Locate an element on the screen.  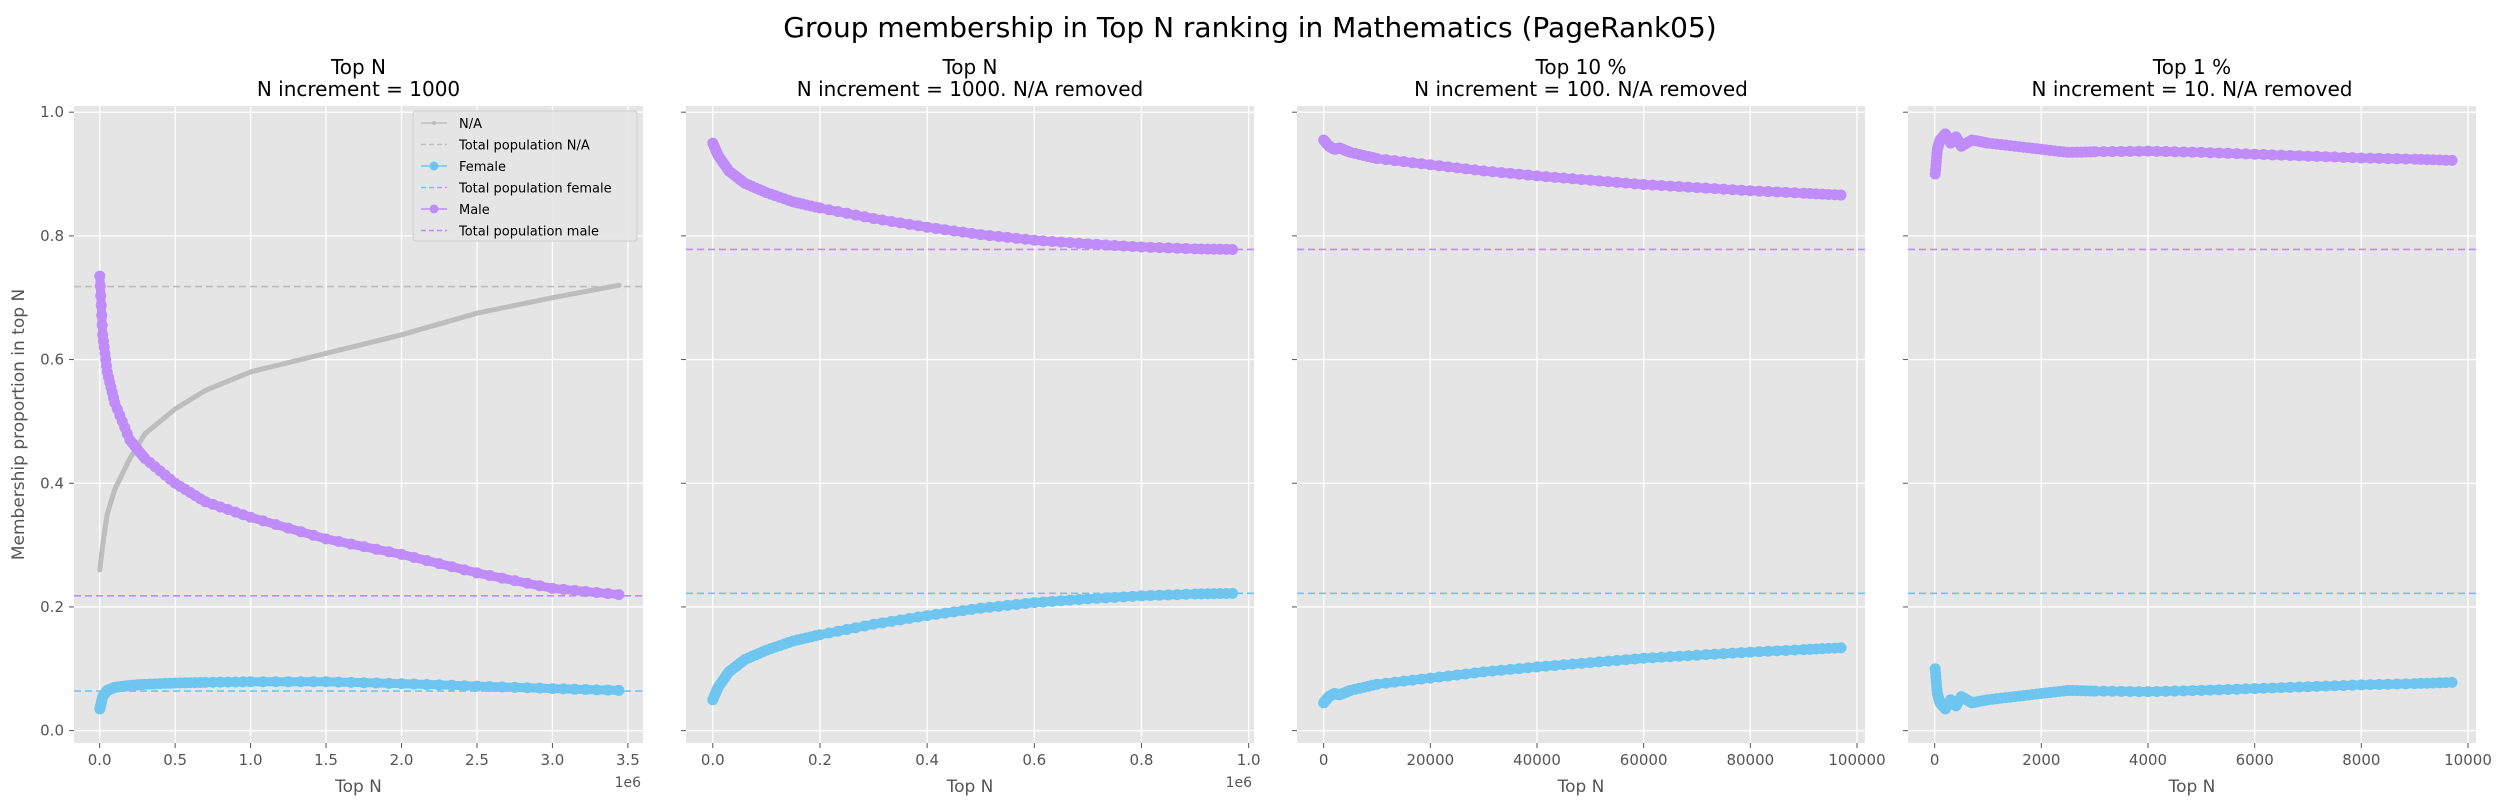
legend-item: Total population N/A is located at coordinates (505, 146).